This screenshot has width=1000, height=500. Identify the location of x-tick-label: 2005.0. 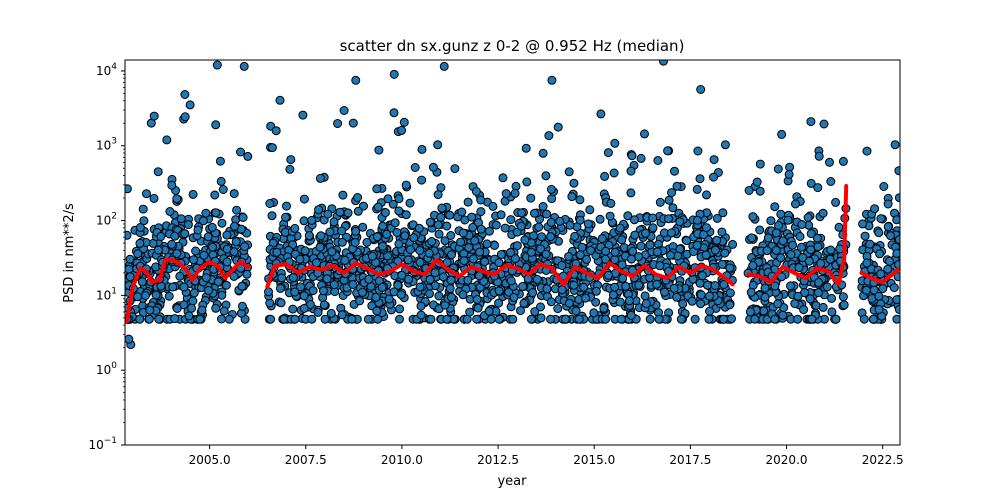
(210, 460).